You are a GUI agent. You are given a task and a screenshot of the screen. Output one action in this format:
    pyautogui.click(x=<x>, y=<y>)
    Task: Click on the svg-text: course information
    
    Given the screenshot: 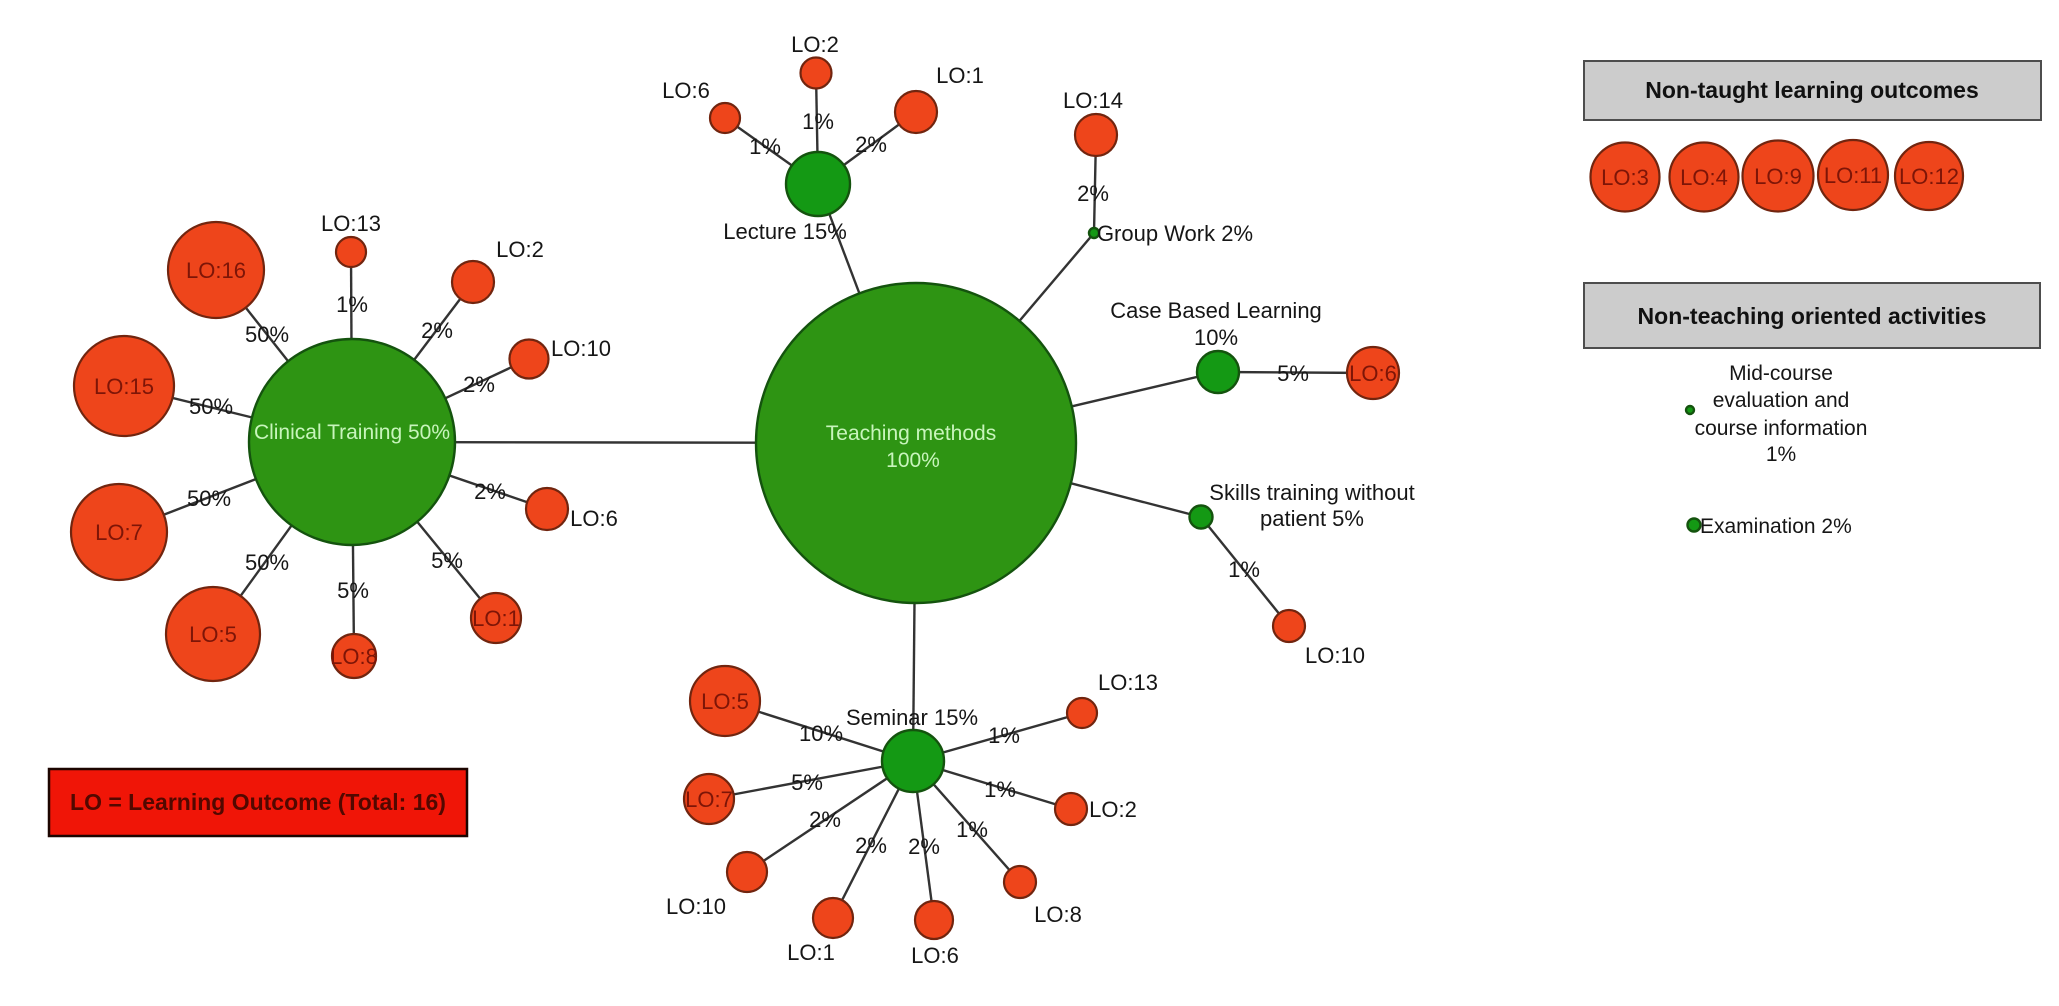 What is the action you would take?
    pyautogui.click(x=1781, y=428)
    